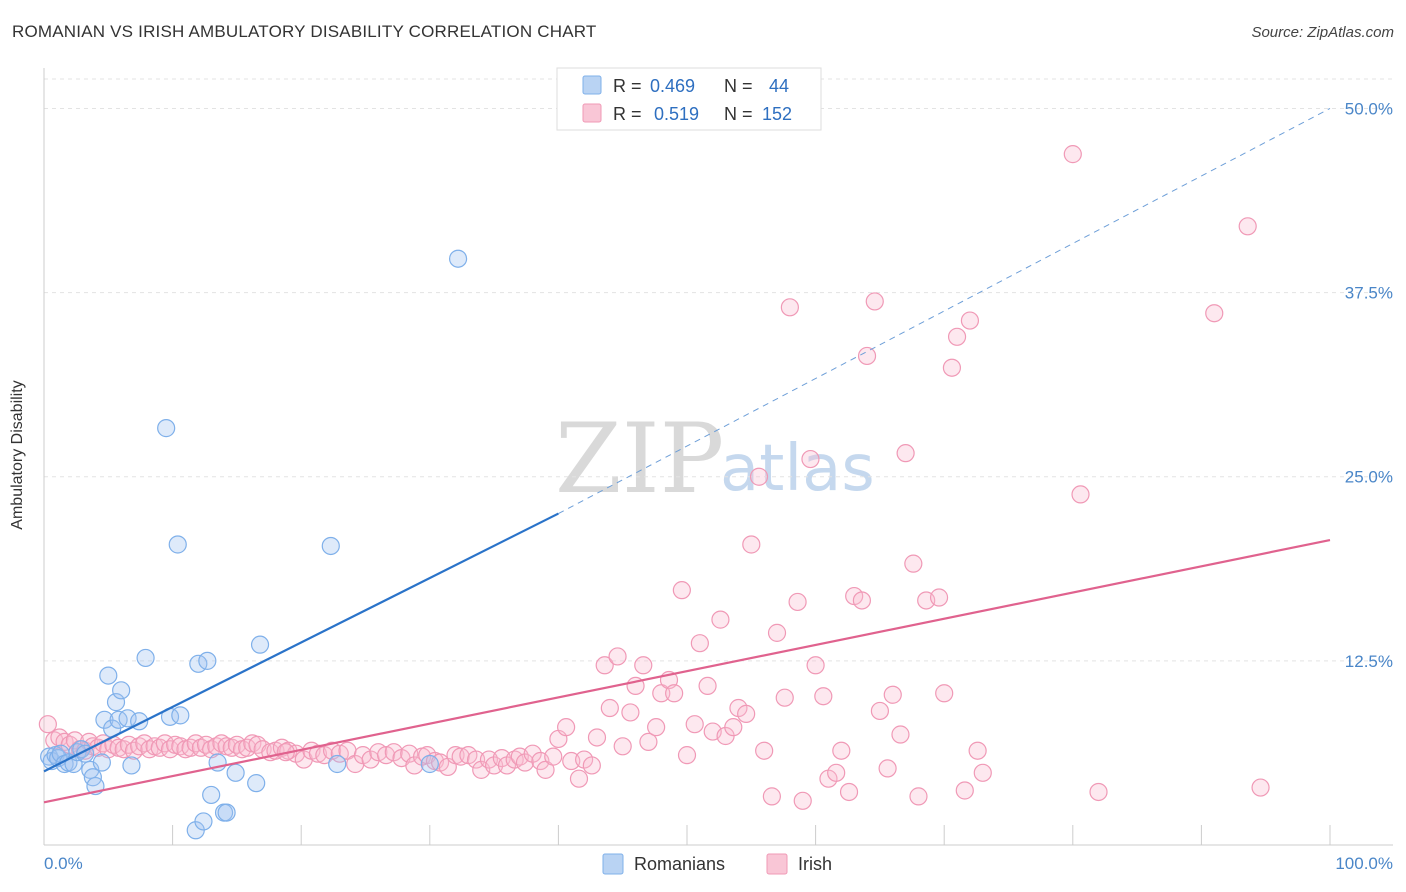 This screenshot has width=1406, height=892. What do you see at coordinates (627, 86) in the screenshot?
I see `legend-r-label-romanians: R =` at bounding box center [627, 86].